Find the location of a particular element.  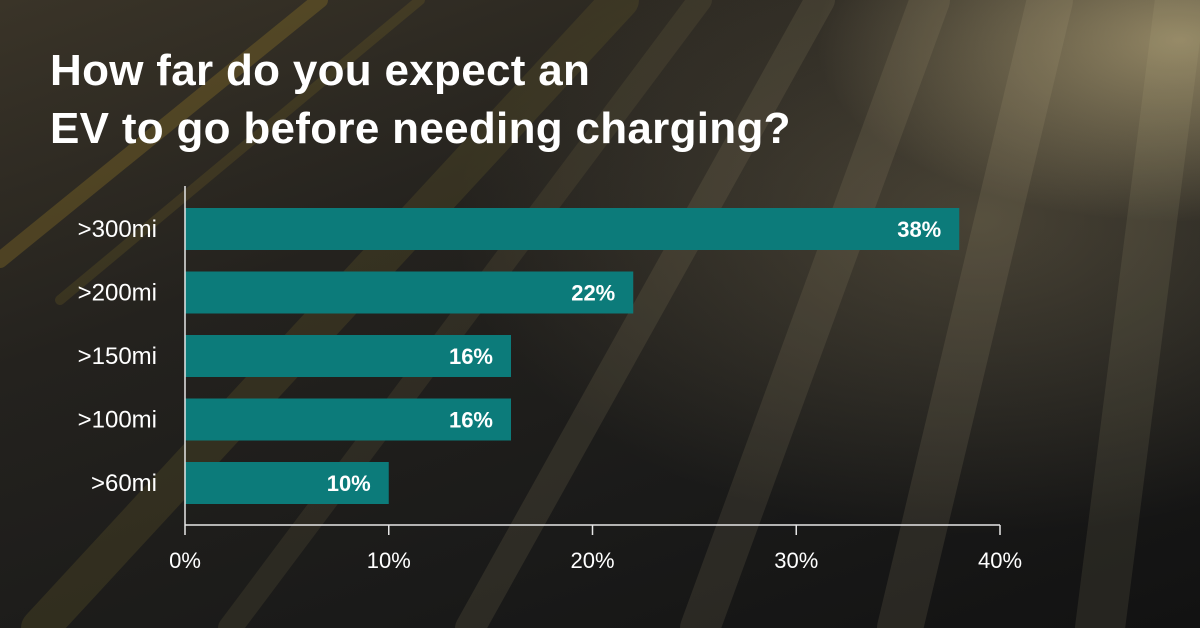

category-label: >100mi is located at coordinates (117, 420).